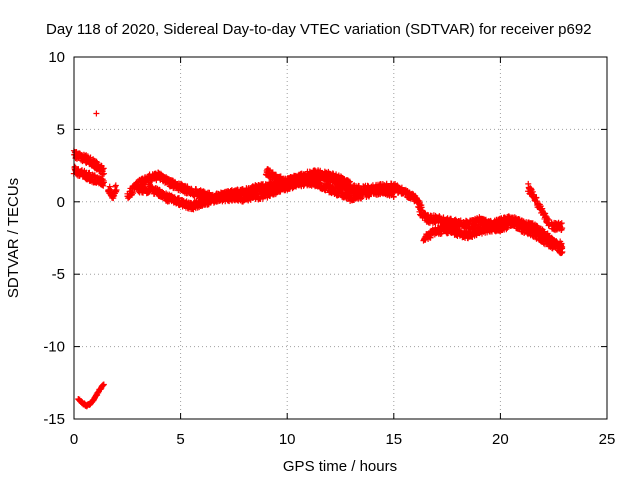 The image size is (640, 480). I want to click on x-axis-label: GPS time / hours, so click(340, 466).